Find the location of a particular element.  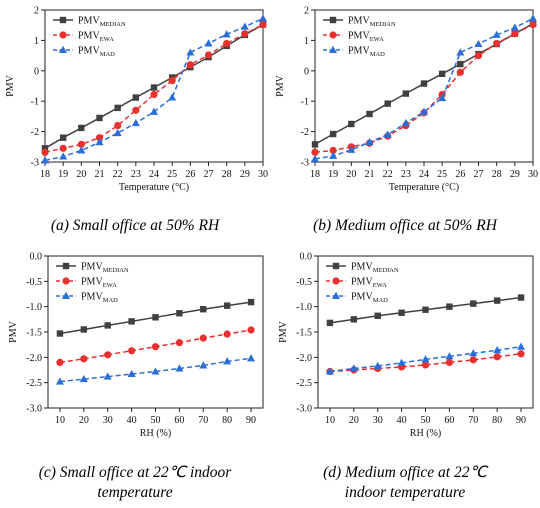

x-tick-label-b: 22 is located at coordinates (388, 174).